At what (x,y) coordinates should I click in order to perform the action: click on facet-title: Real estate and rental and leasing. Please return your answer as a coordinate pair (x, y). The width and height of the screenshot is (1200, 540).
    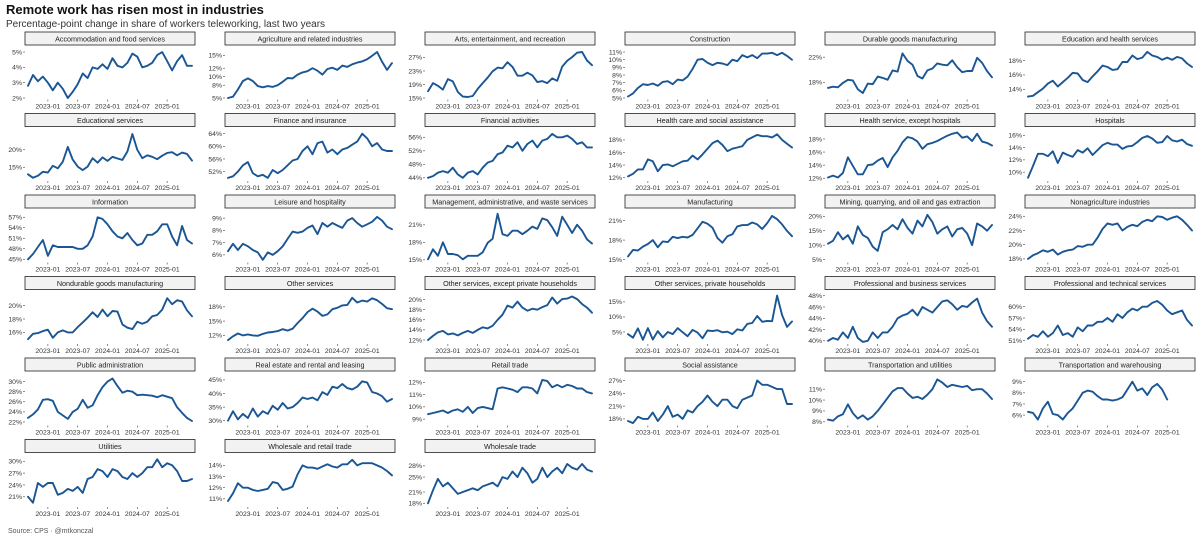
    Looking at the image, I should click on (309, 365).